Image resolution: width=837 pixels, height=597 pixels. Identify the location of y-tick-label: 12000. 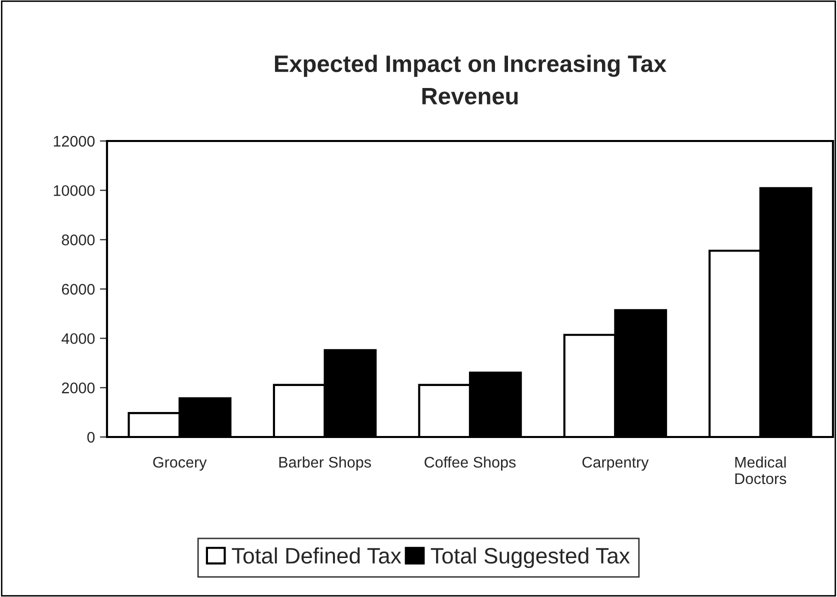
(74, 141).